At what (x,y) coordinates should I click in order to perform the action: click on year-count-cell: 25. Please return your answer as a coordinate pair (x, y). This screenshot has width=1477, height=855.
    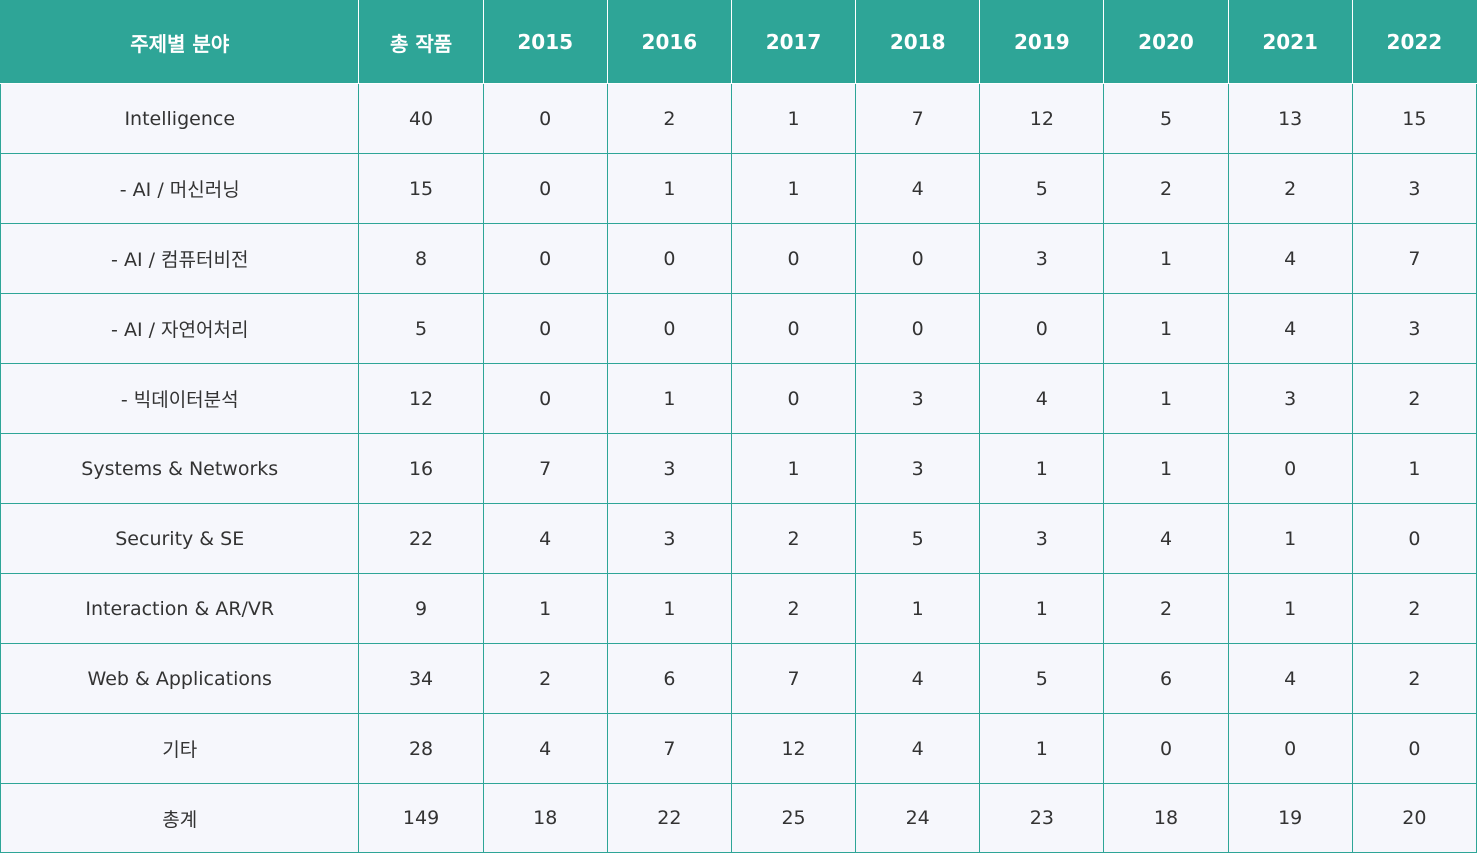
    Looking at the image, I should click on (793, 818).